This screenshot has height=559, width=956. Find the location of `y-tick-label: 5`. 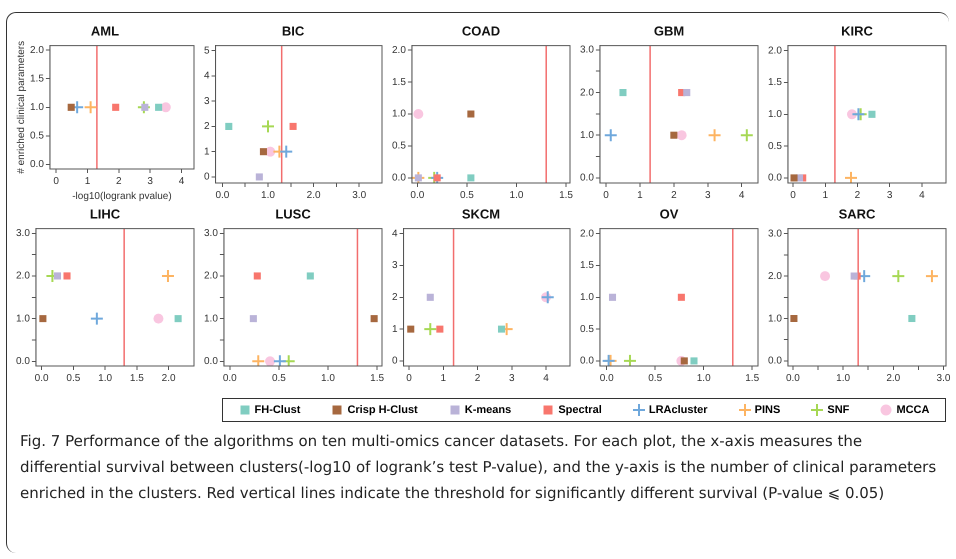

y-tick-label: 5 is located at coordinates (207, 50).